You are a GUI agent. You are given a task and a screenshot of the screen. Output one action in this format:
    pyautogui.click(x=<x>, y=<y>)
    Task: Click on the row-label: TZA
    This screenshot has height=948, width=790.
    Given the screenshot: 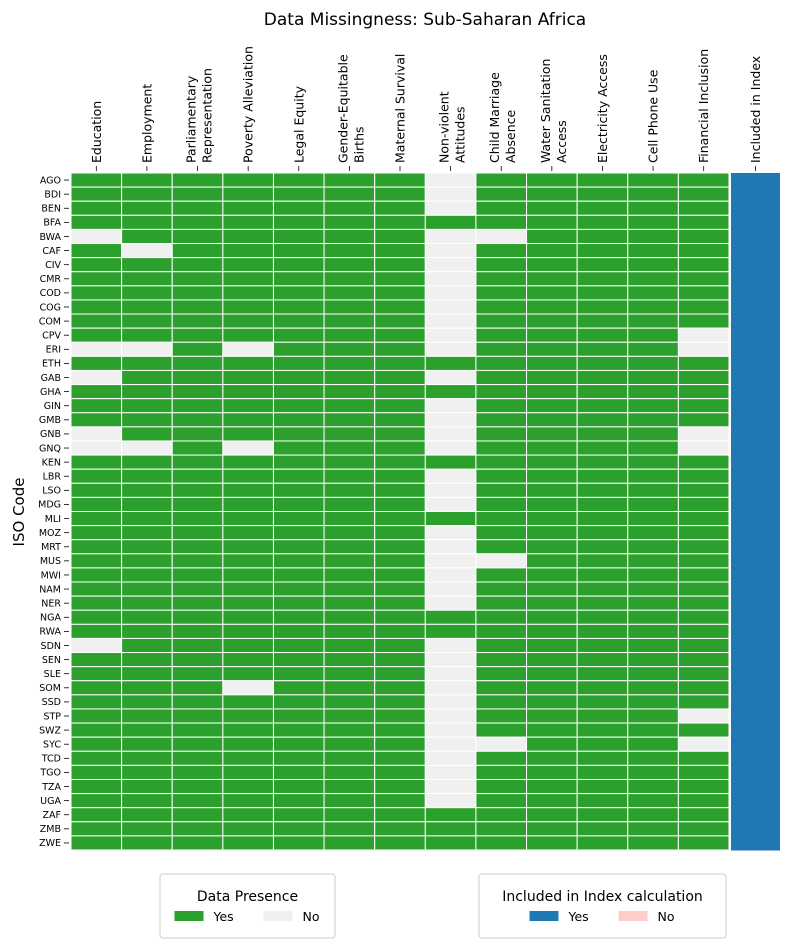 What is the action you would take?
    pyautogui.click(x=51, y=787)
    